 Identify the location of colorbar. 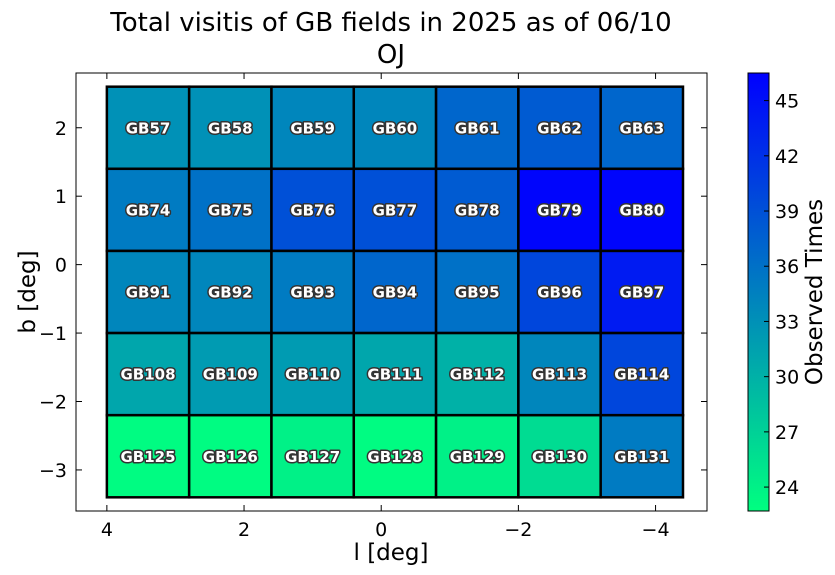
(758, 292).